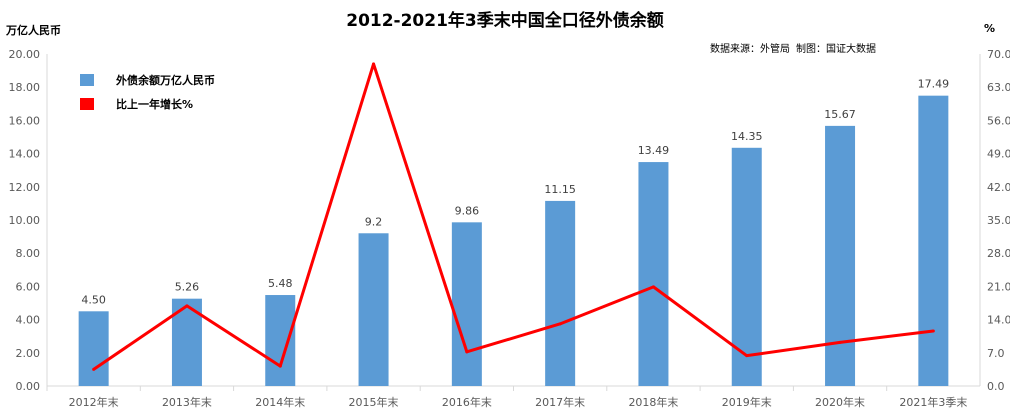  Describe the element at coordinates (654, 150) in the screenshot. I see `bar-value-label: 13.49` at that location.